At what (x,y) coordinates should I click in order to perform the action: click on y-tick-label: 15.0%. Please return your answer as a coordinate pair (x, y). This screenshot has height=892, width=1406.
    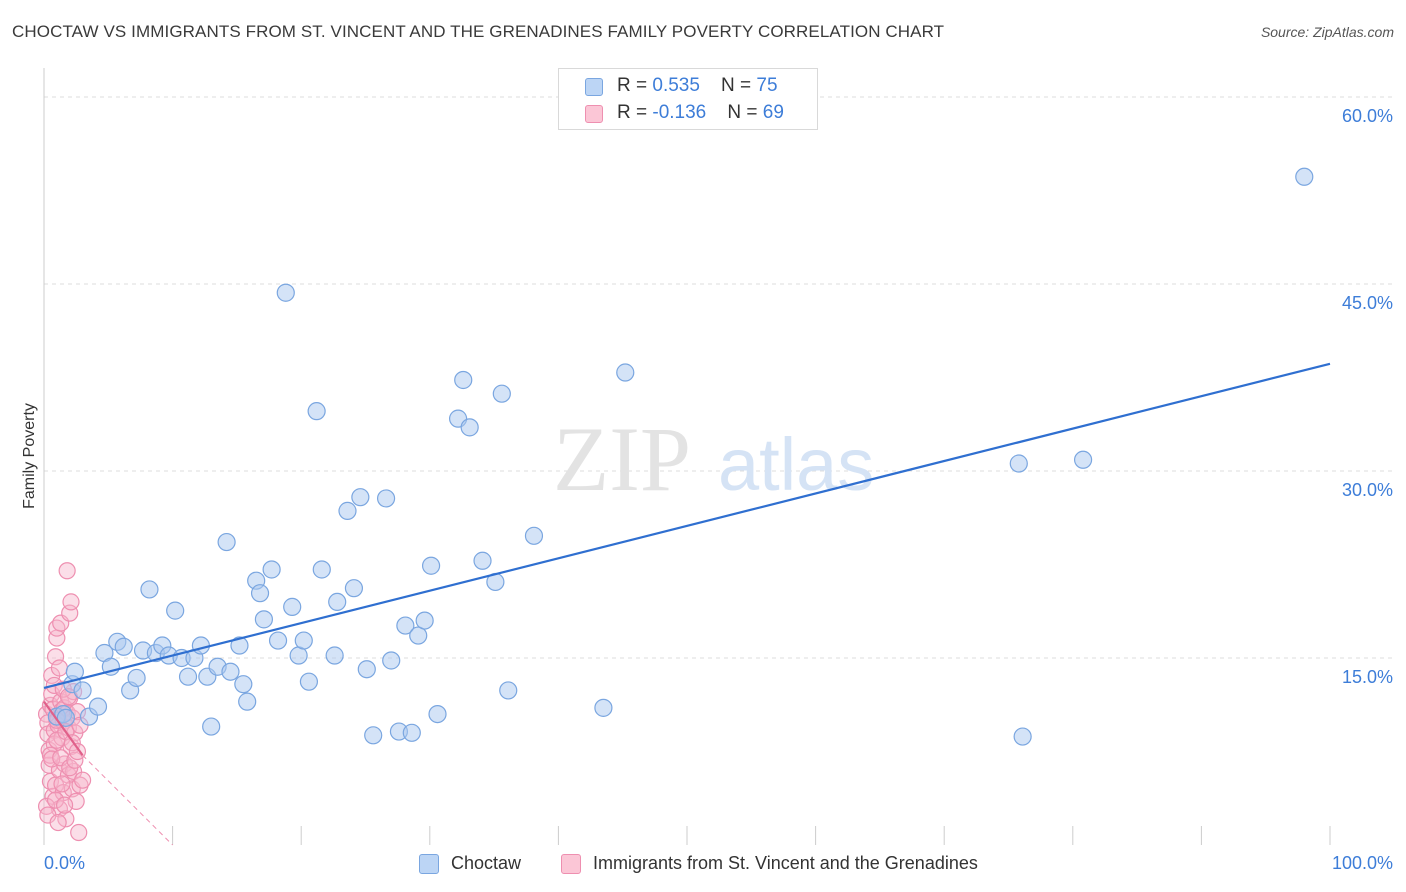
    Looking at the image, I should click on (1367, 677).